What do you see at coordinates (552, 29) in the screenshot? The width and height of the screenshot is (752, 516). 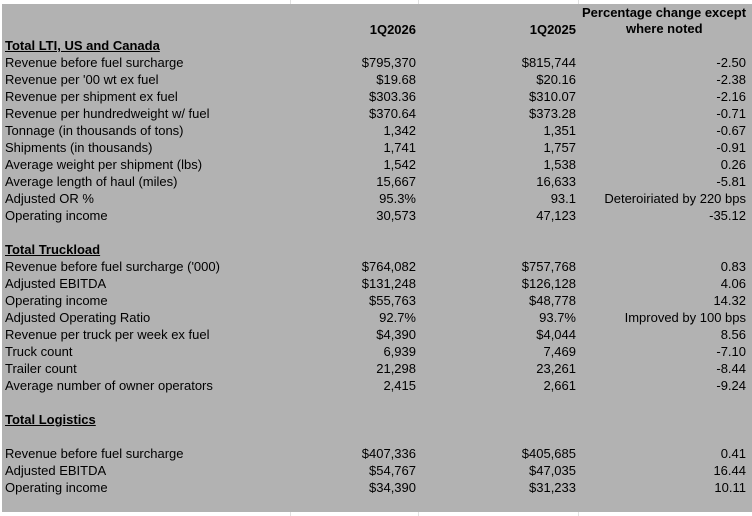 I see `header-1q2025: 1Q2025` at bounding box center [552, 29].